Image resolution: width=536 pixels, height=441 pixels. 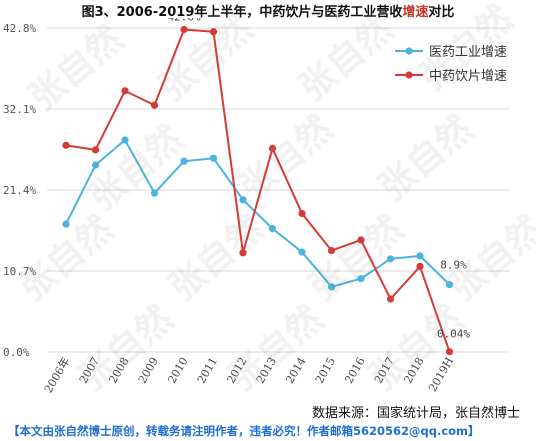 What do you see at coordinates (266, 370) in the screenshot?
I see `x-tick-label: 2013` at bounding box center [266, 370].